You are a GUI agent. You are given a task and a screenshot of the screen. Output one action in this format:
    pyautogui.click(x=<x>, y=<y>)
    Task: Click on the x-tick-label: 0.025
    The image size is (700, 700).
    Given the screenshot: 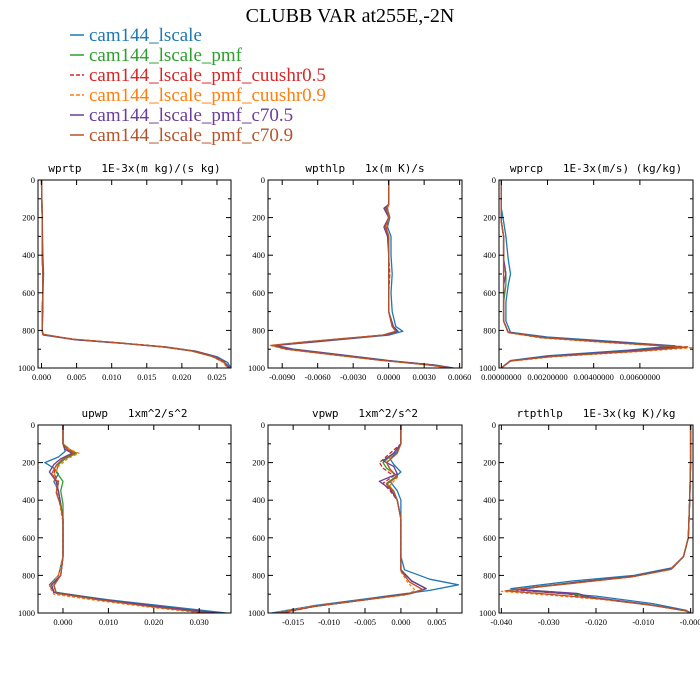 What is the action you would take?
    pyautogui.click(x=216, y=377)
    